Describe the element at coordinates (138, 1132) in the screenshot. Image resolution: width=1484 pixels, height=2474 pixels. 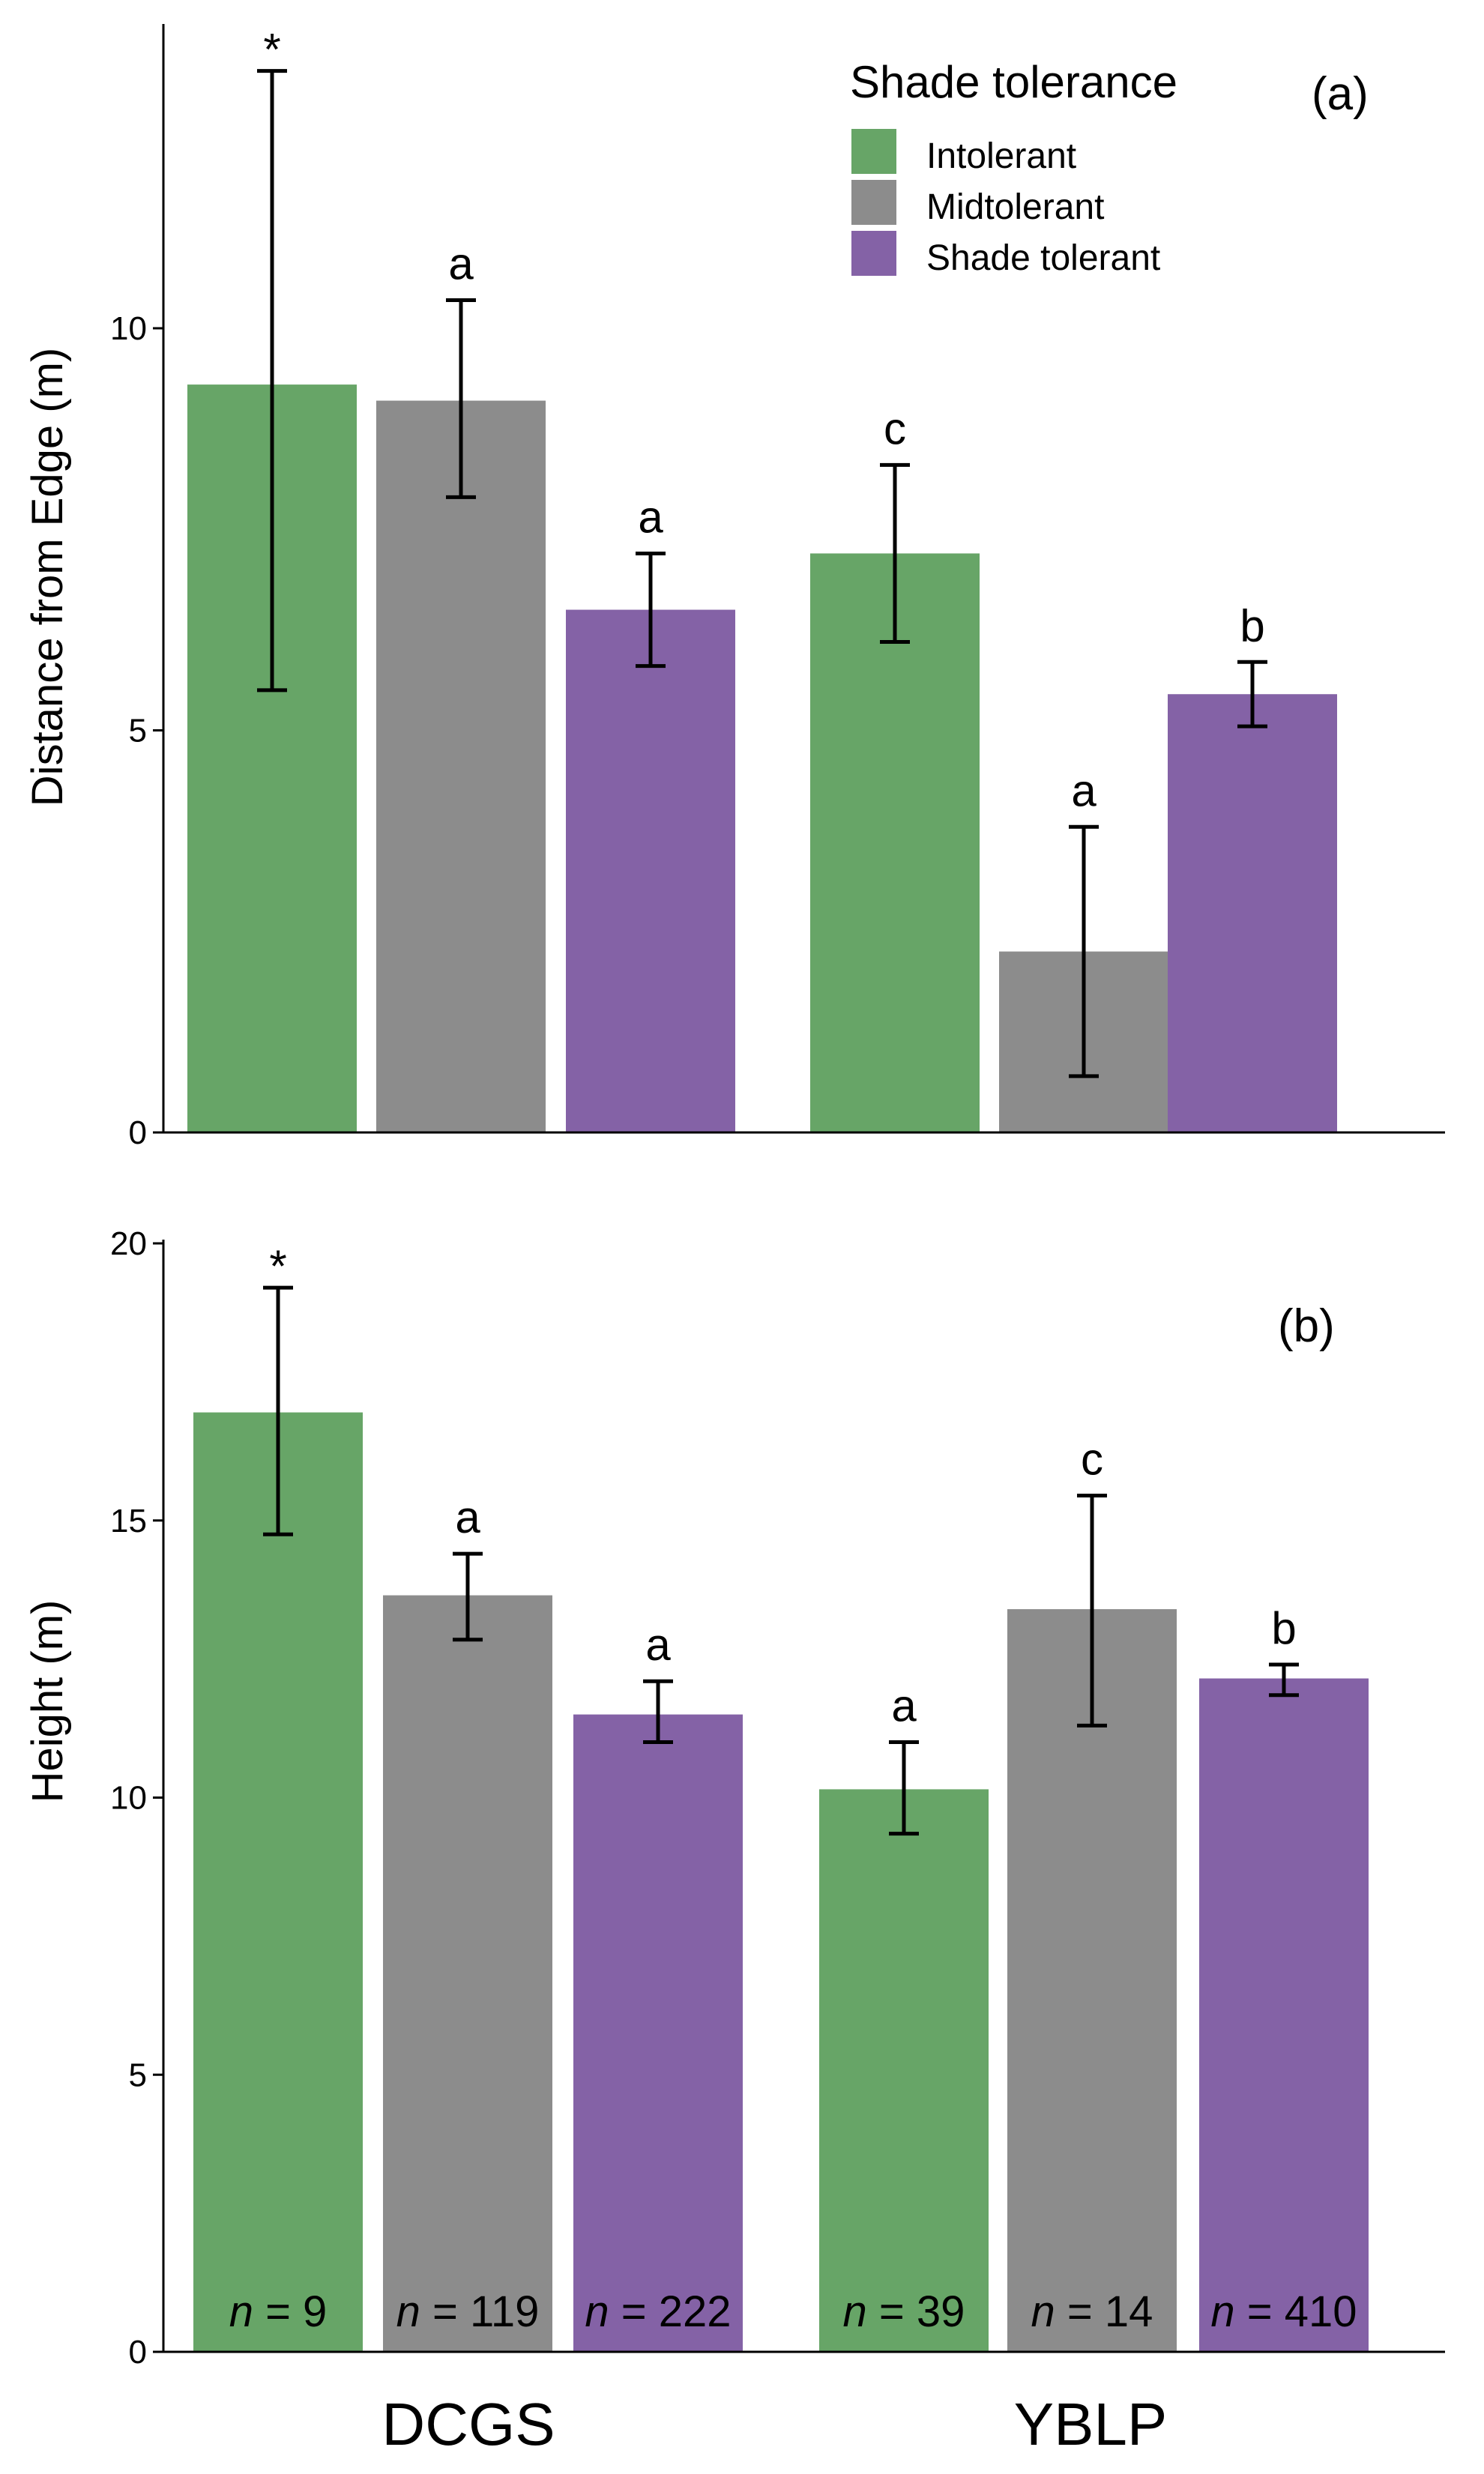
I see `y-tick-label-a-0: 0` at that location.